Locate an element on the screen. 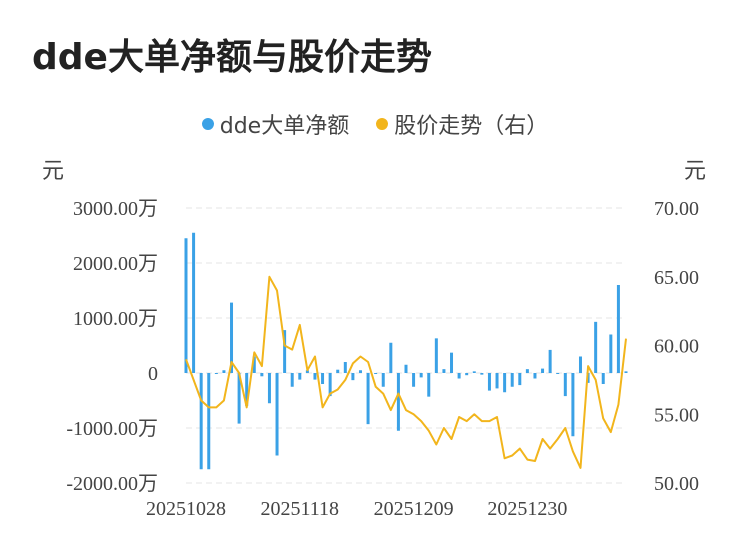 The image size is (750, 558). legend-item-dde: dde大单净额 is located at coordinates (275, 124).